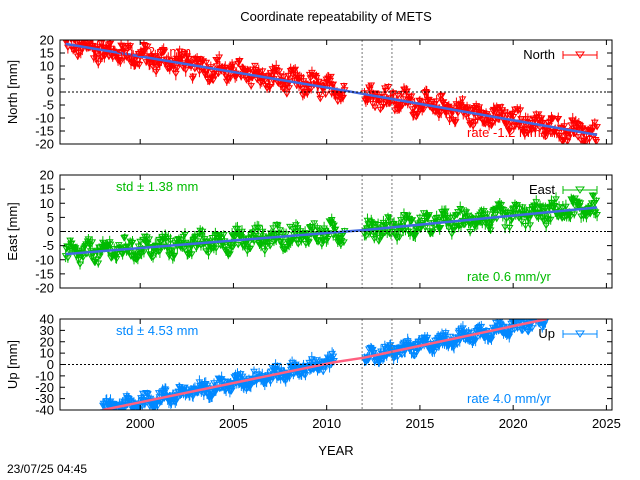 This screenshot has height=480, width=640. What do you see at coordinates (513, 423) in the screenshot?
I see `x-tick-label: 2020` at bounding box center [513, 423].